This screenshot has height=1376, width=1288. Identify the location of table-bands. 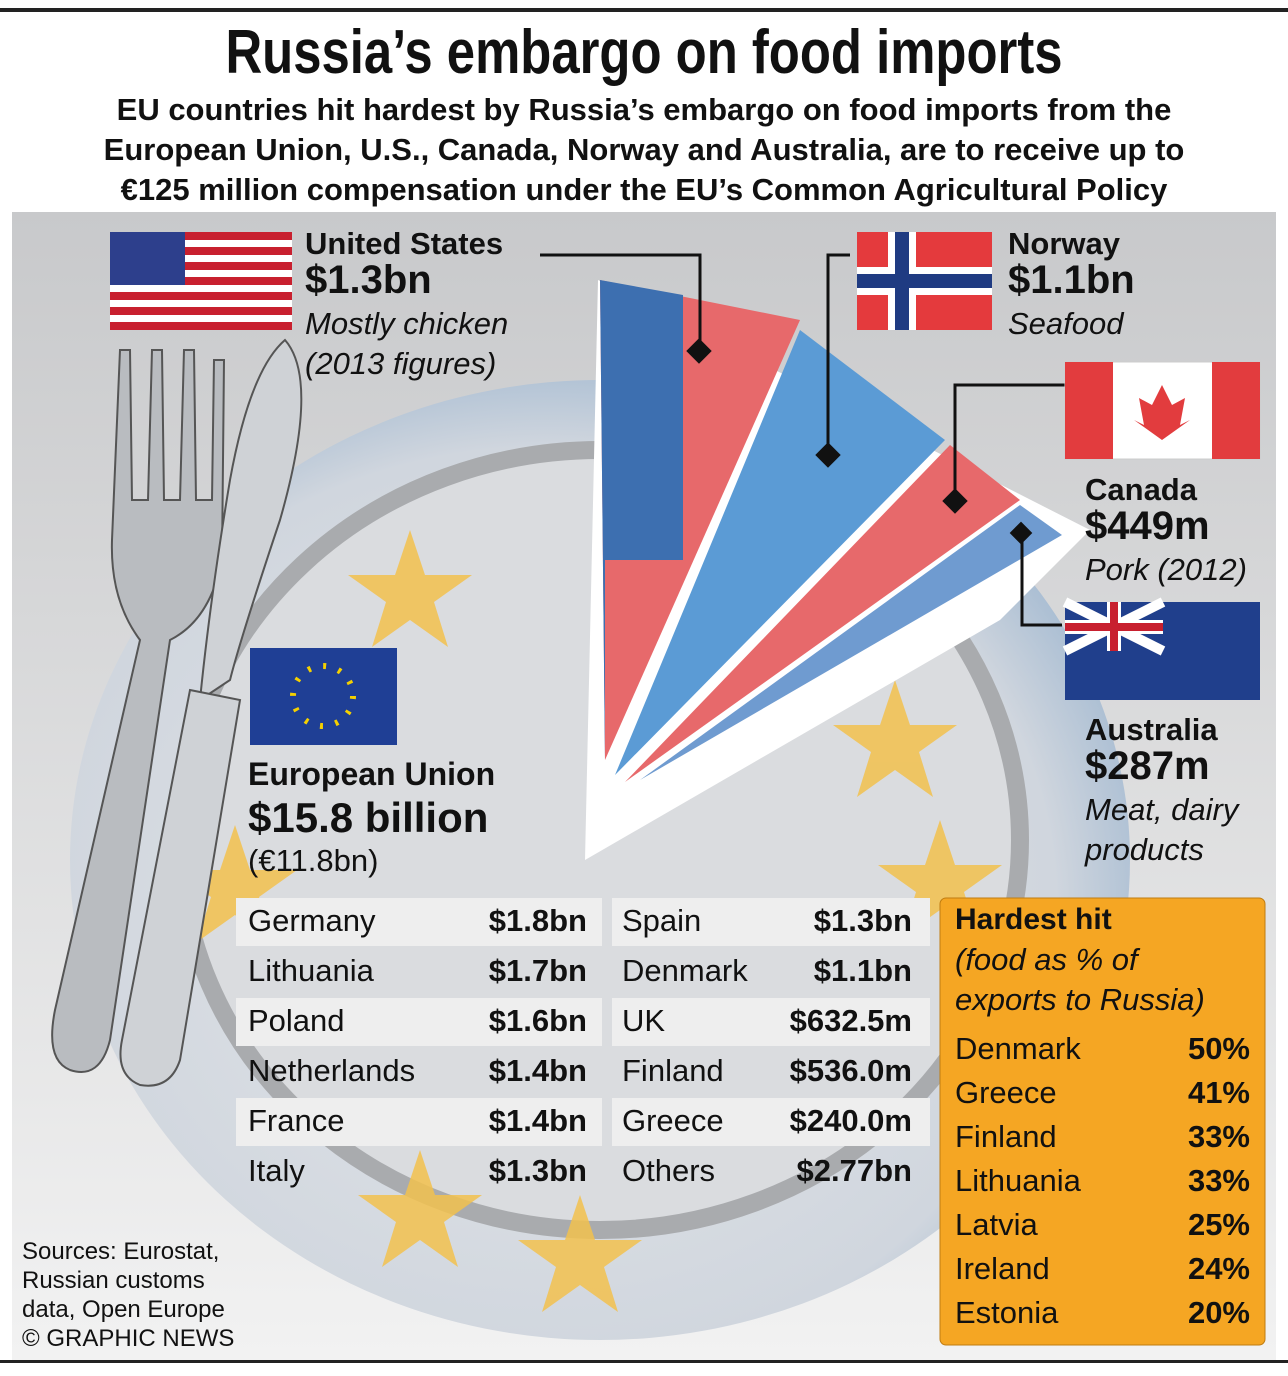
(583, 1022).